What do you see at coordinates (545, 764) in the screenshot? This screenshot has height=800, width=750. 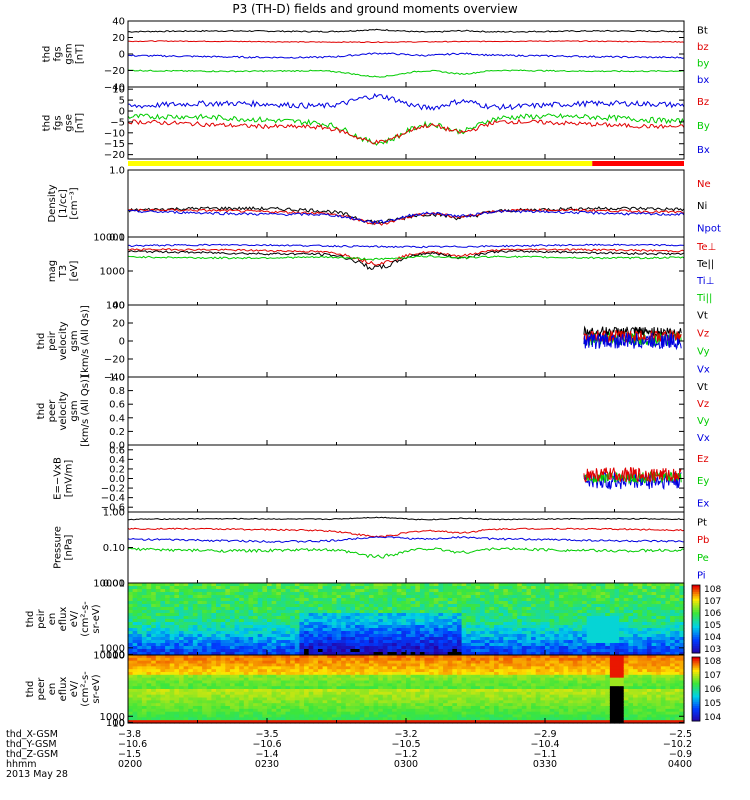 I see `x-tick-label: 0330` at bounding box center [545, 764].